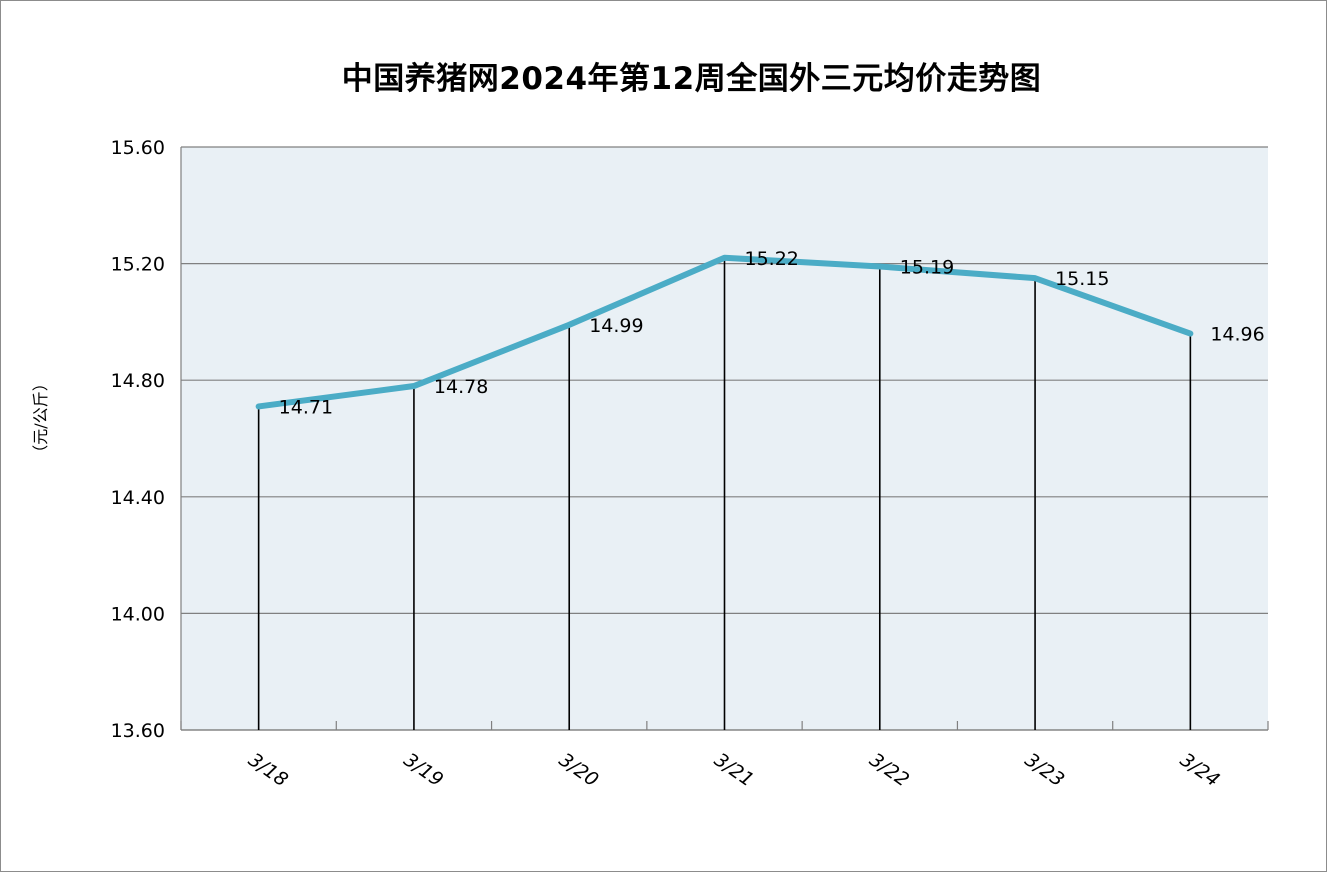  Describe the element at coordinates (724, 332) in the screenshot. I see `series-line` at that location.